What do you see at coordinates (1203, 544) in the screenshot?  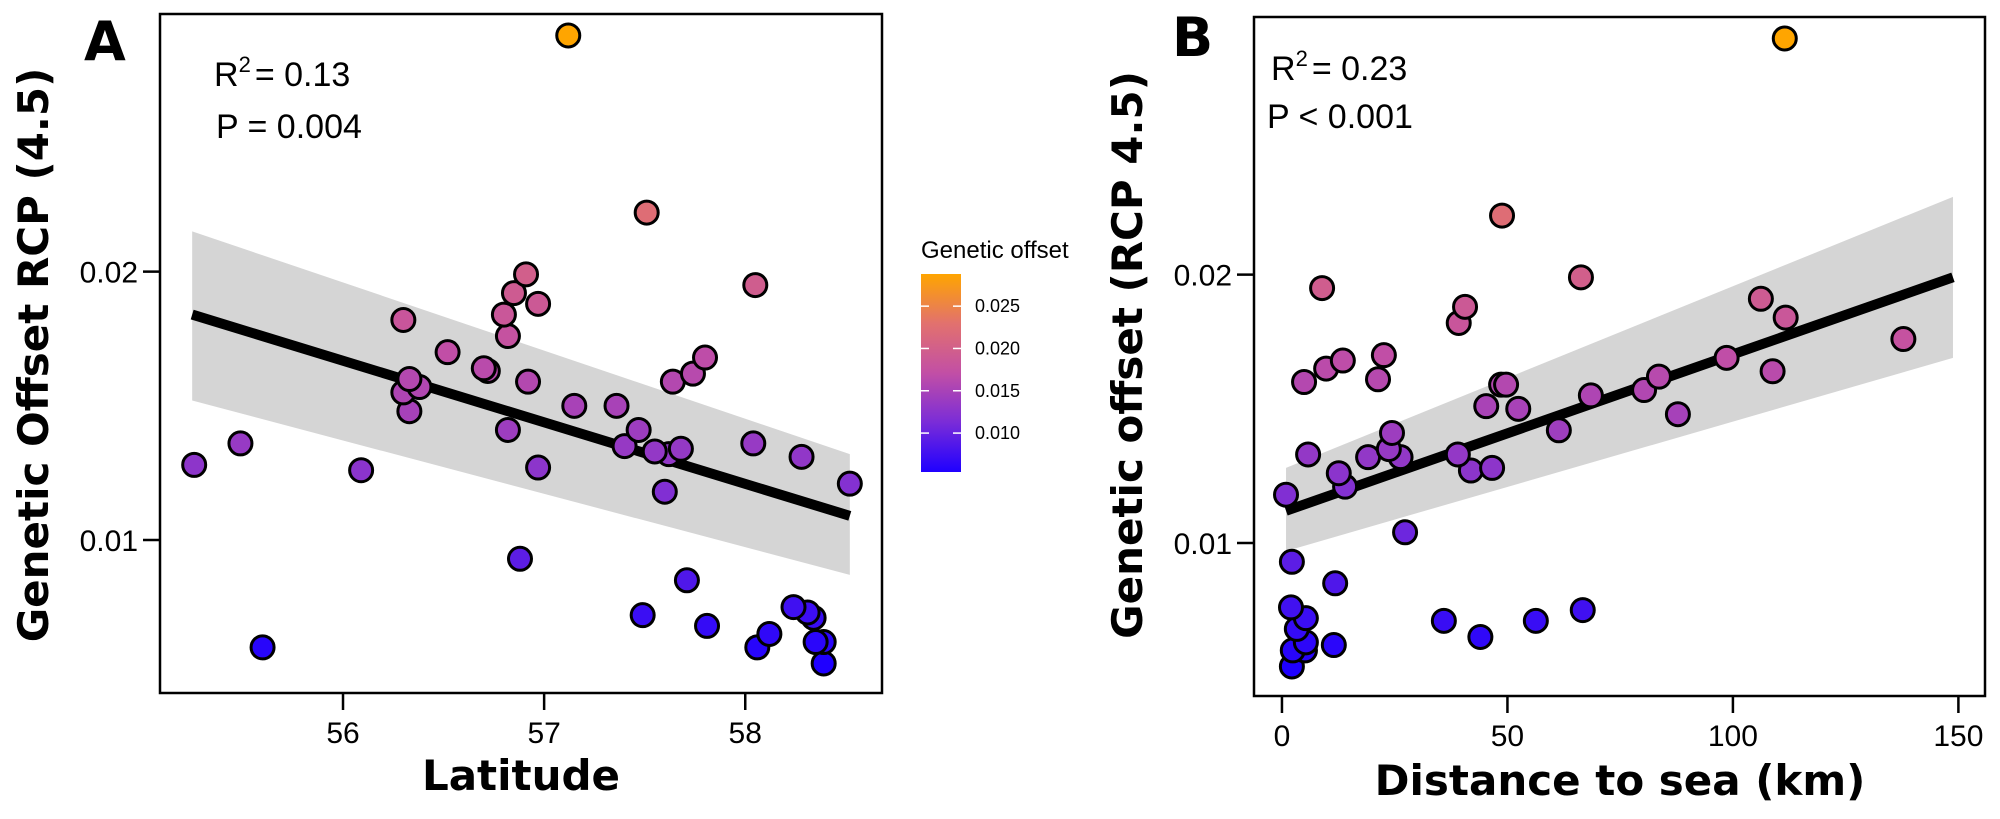 I see `panel-b-y-tick-label: 0.01` at bounding box center [1203, 544].